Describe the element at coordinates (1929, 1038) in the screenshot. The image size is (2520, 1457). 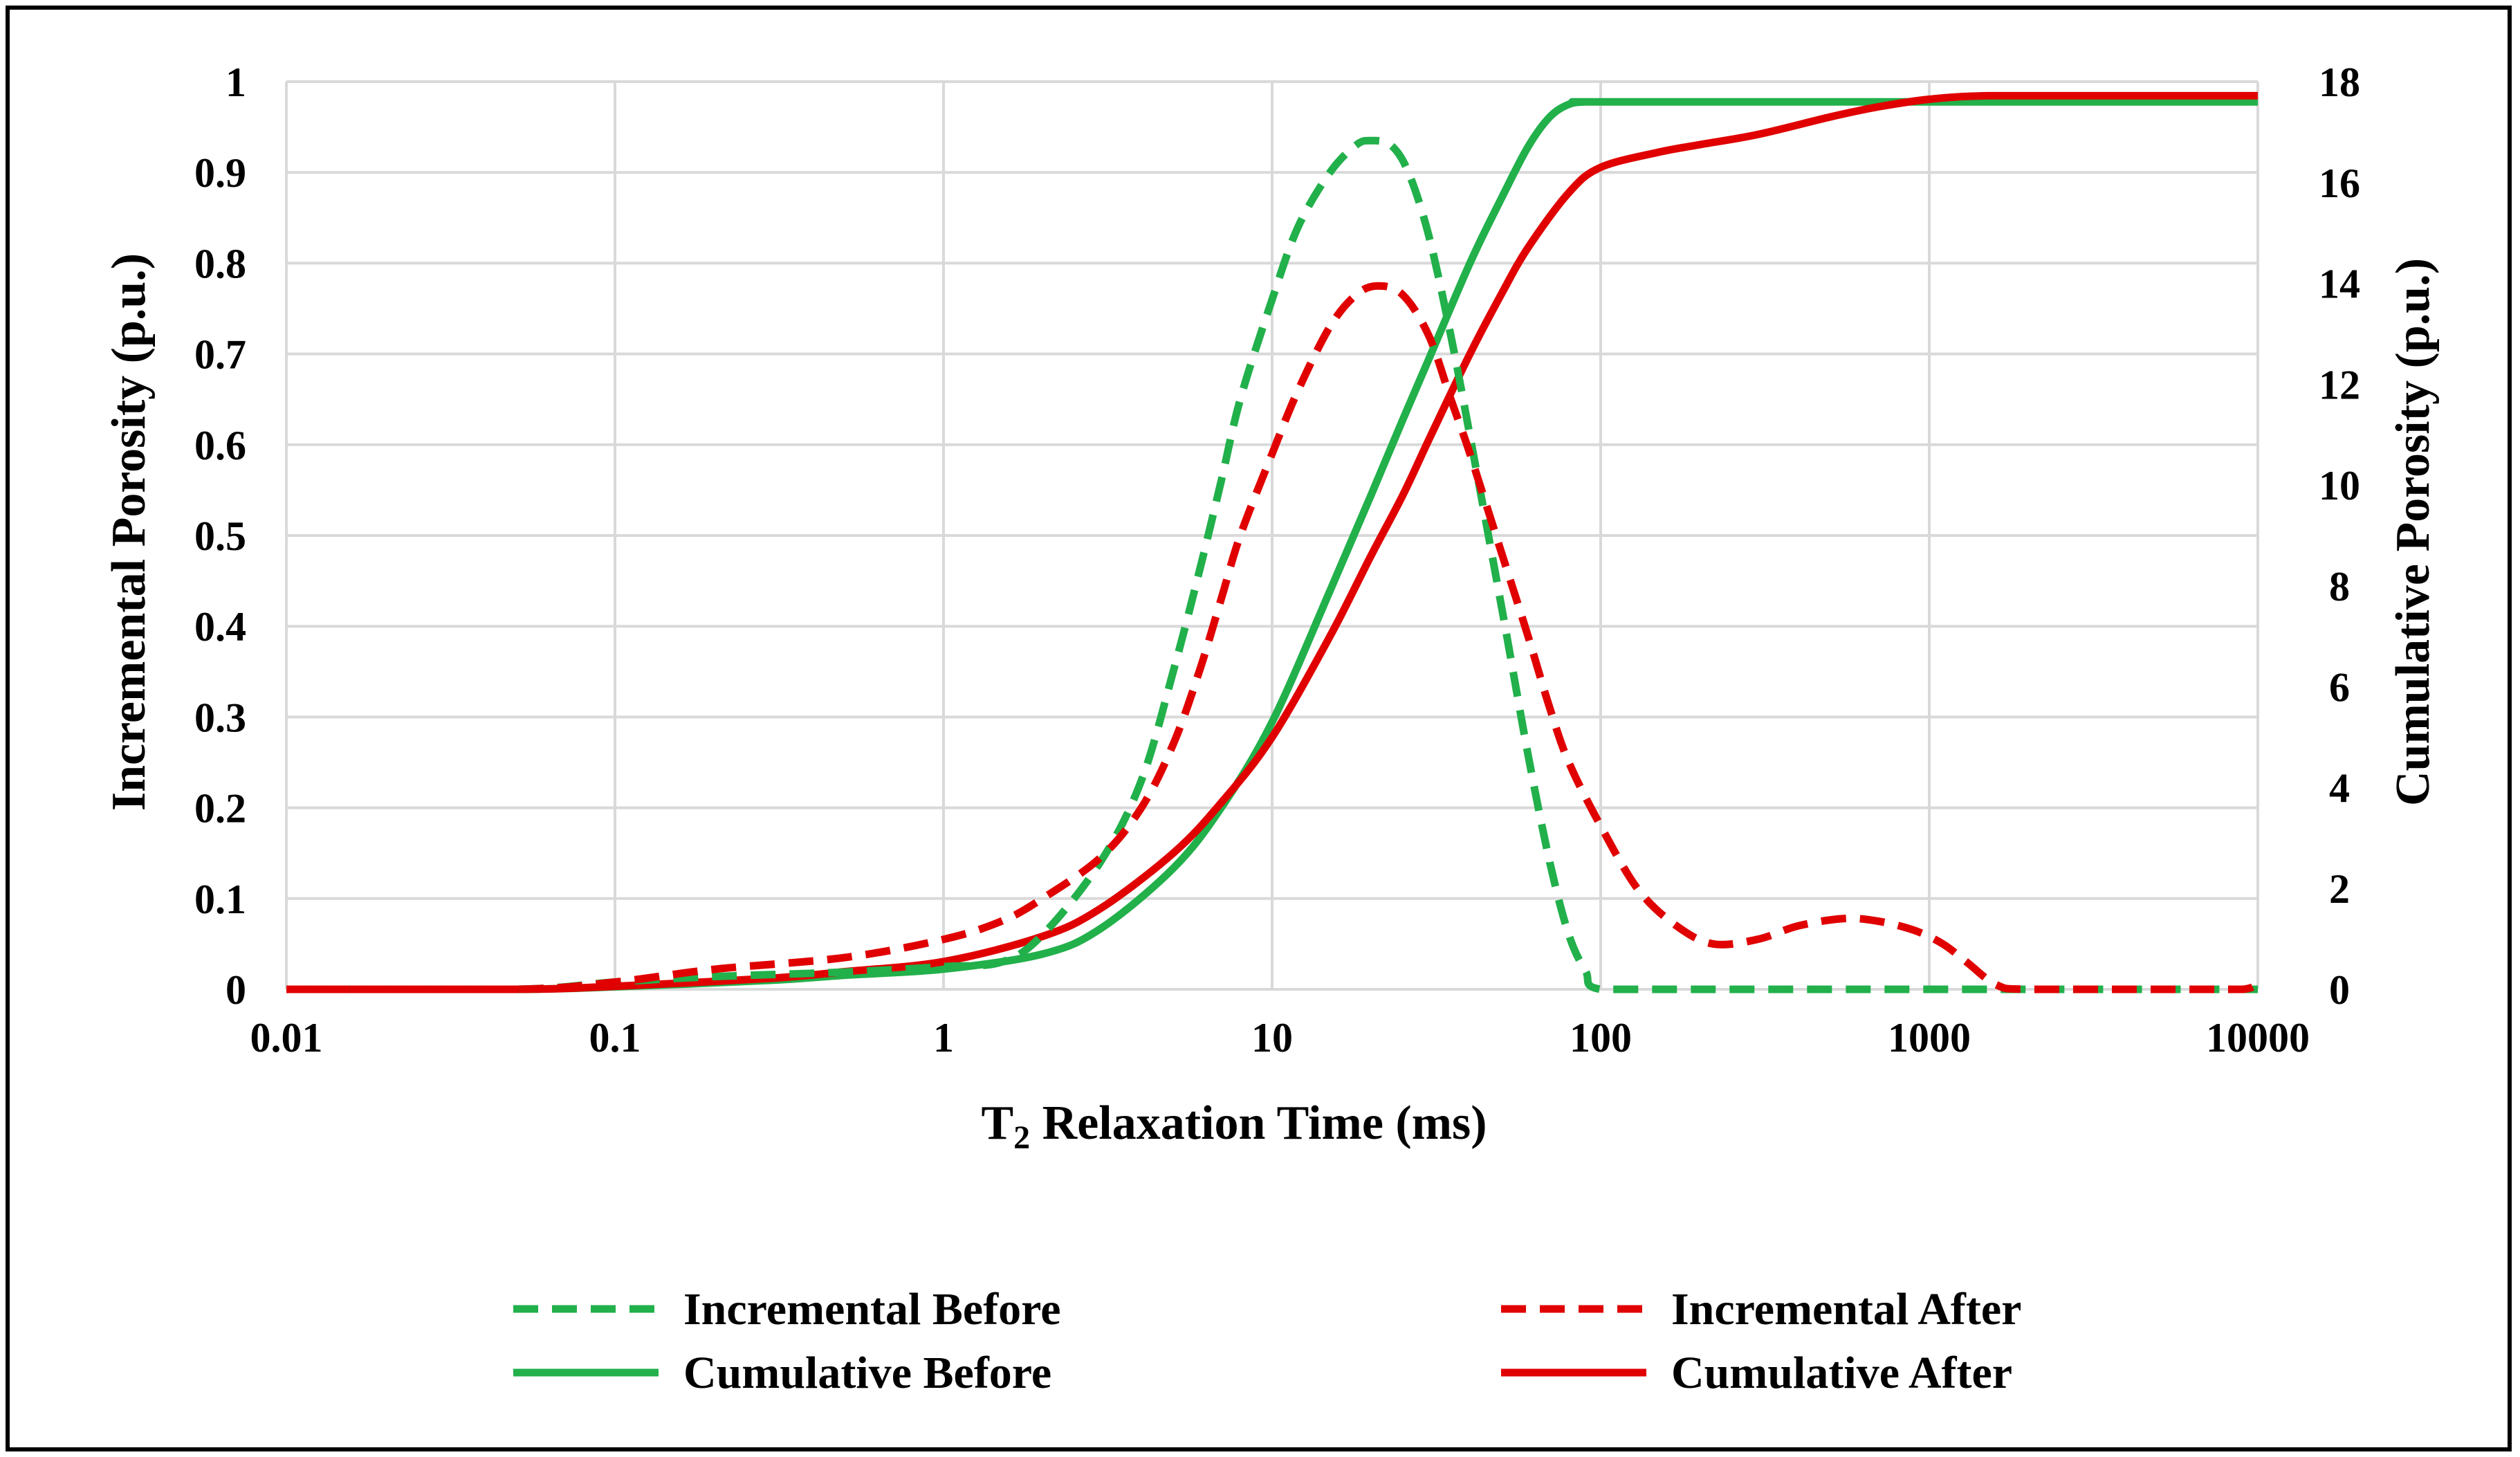
I see `x-tick-label: 1000` at that location.